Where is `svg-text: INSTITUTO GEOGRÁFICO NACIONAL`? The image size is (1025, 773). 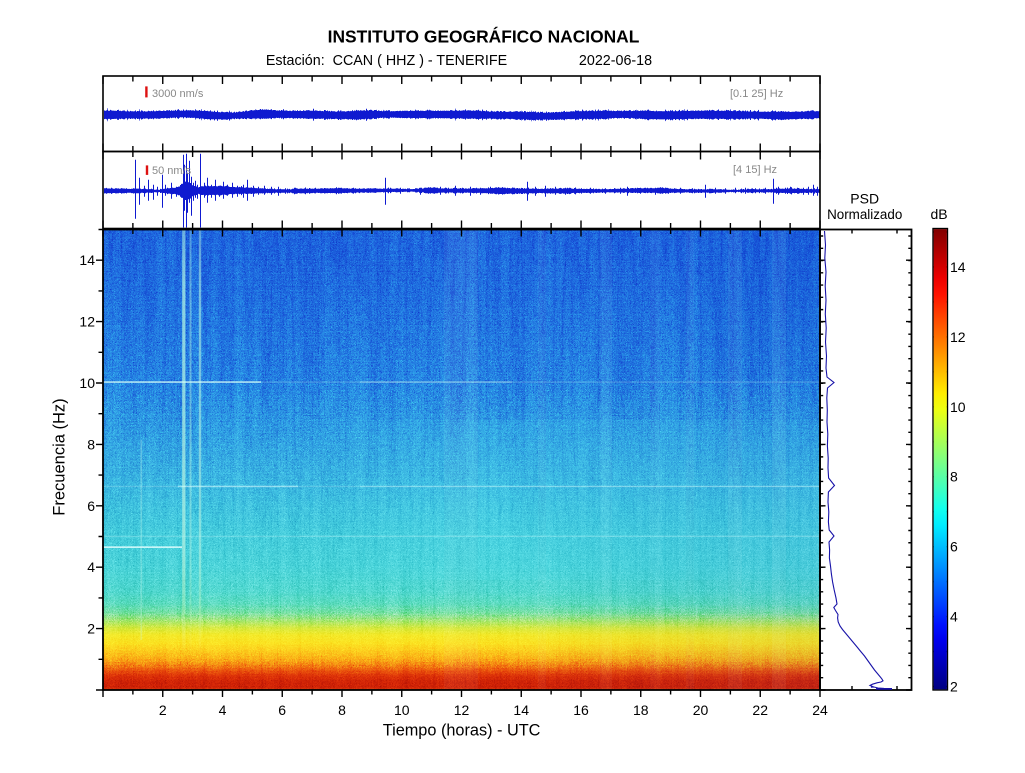 svg-text: INSTITUTO GEOGRÁFICO NACIONAL is located at coordinates (484, 37).